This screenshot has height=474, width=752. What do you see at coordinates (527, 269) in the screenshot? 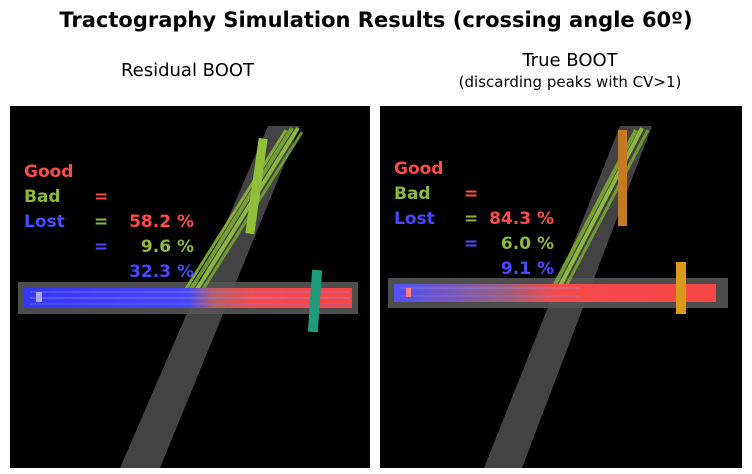
I see `stat-lost-value: 9.1 %` at bounding box center [527, 269].